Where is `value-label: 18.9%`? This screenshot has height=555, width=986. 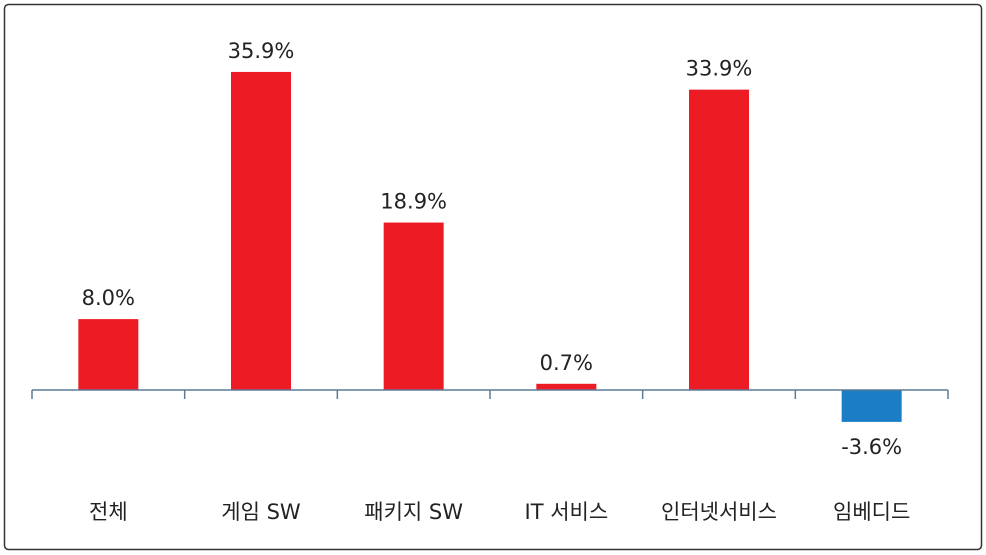 value-label: 18.9% is located at coordinates (413, 202).